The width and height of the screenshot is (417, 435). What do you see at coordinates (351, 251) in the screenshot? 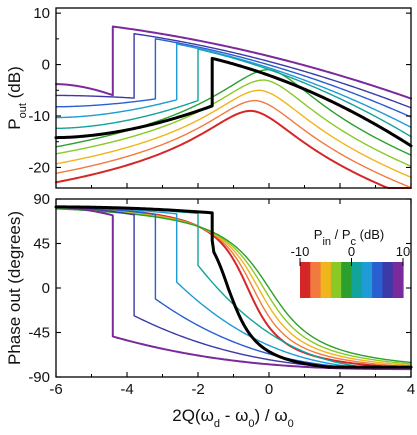
I see `legend-tick-label: 0` at bounding box center [351, 251].